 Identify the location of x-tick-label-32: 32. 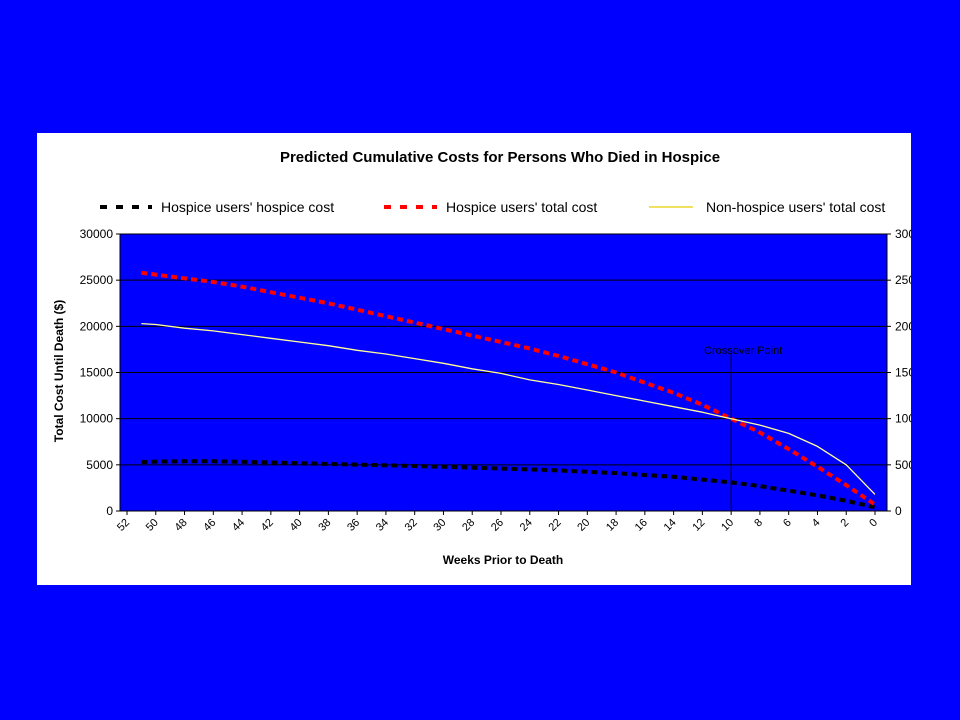
(411, 525).